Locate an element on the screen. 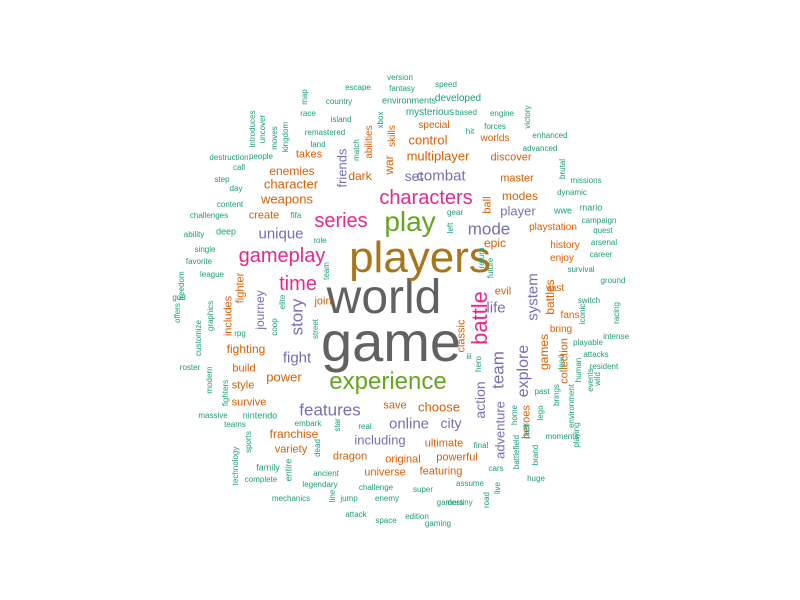  word-cloud-word: huge is located at coordinates (536, 478).